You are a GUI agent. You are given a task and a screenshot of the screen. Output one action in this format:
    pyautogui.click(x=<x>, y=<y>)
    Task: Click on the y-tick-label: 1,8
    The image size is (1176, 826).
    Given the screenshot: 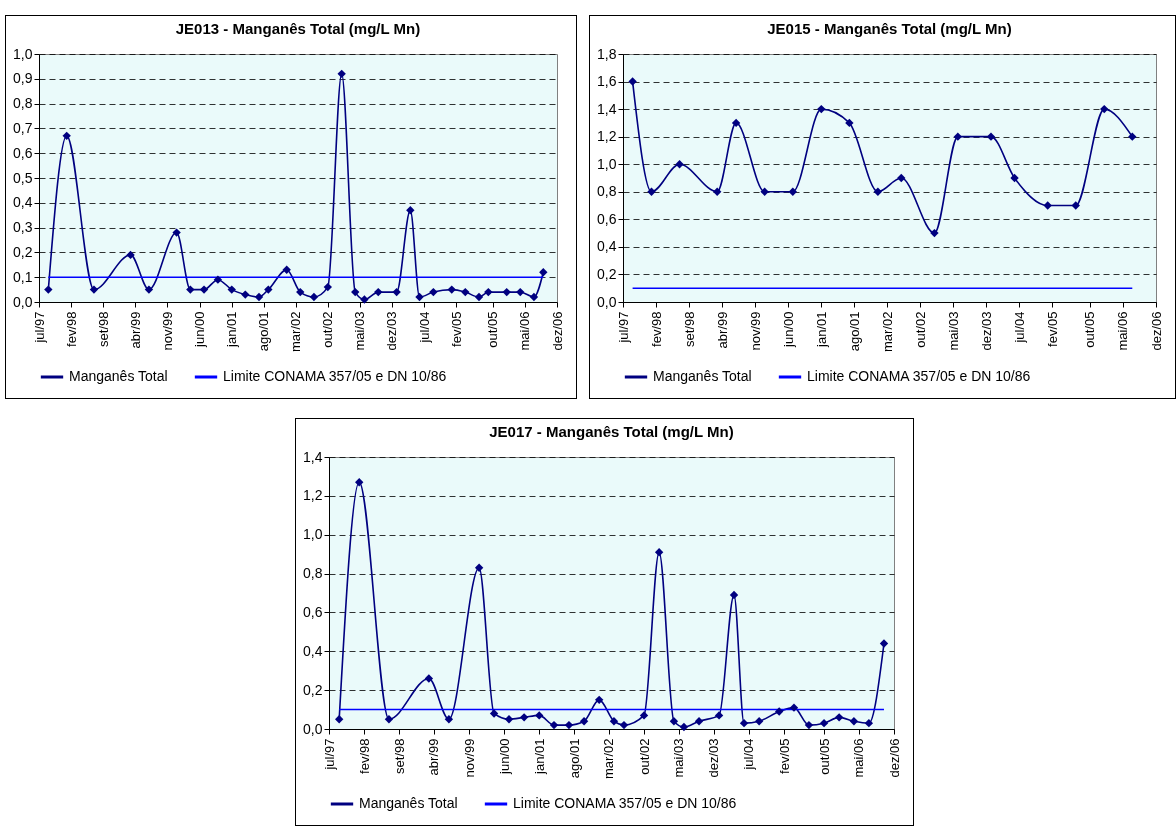 What is the action you would take?
    pyautogui.click(x=607, y=53)
    